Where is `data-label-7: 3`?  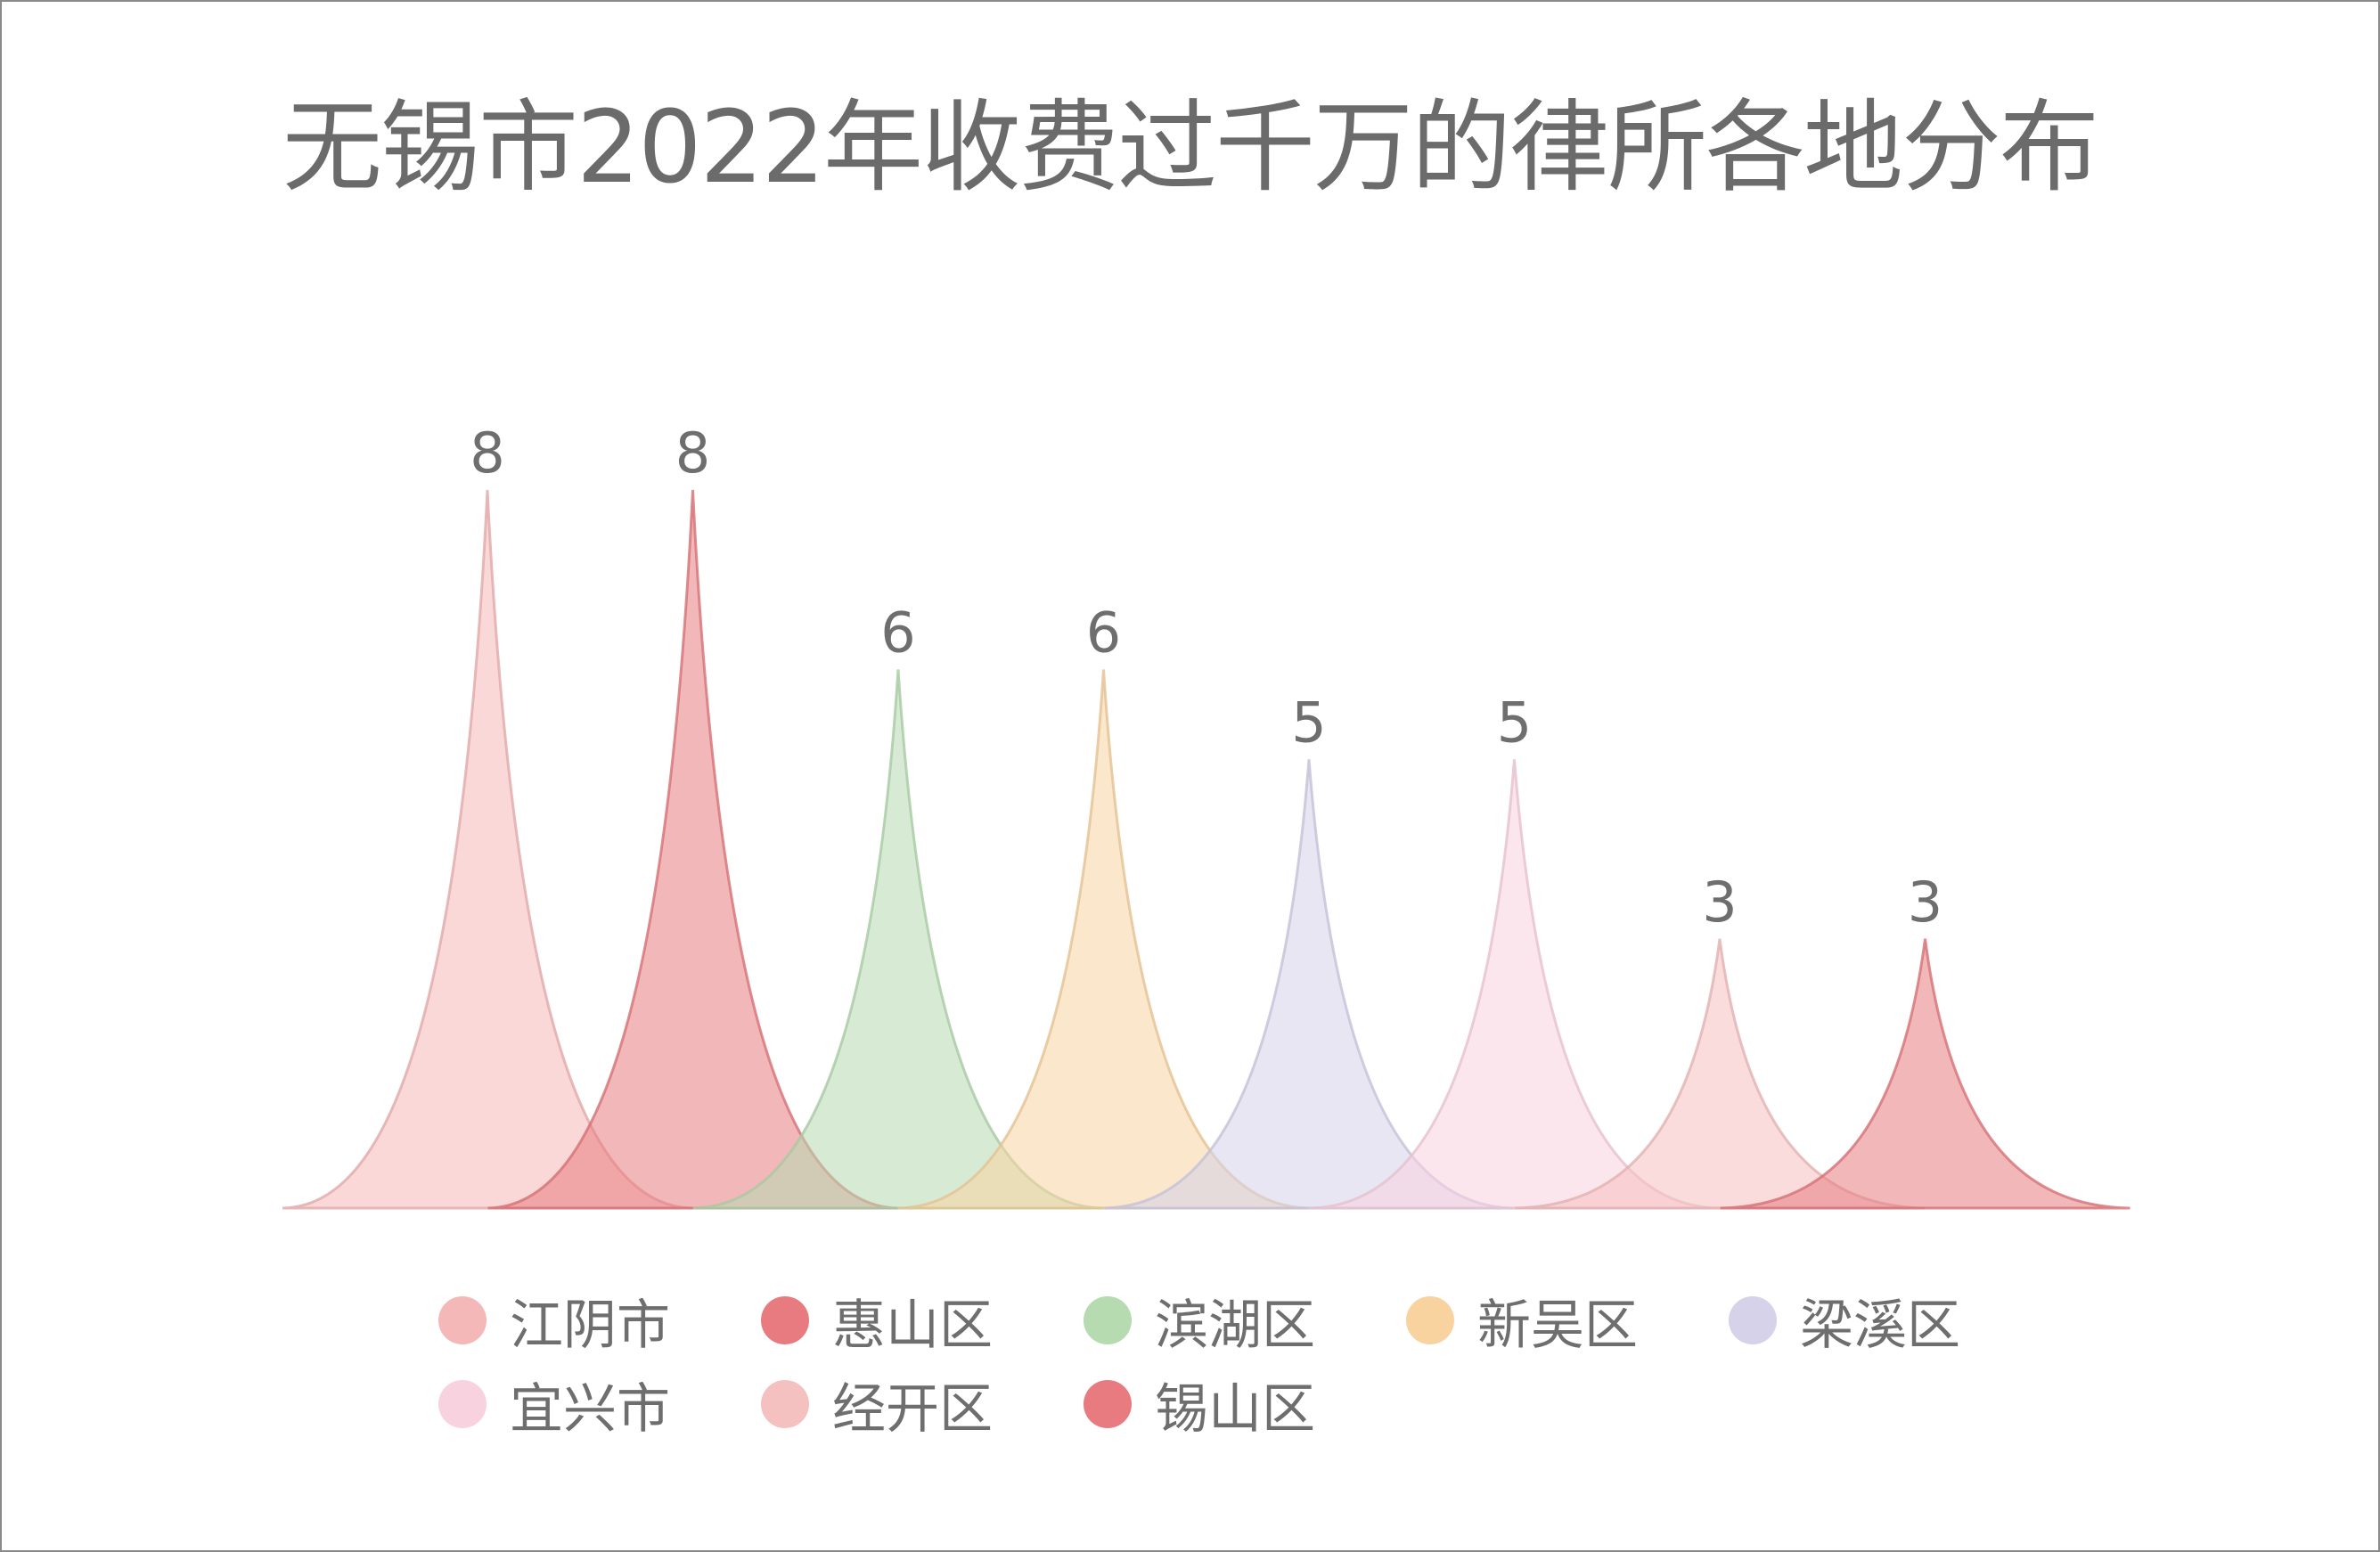
data-label-7: 3 is located at coordinates (1719, 902).